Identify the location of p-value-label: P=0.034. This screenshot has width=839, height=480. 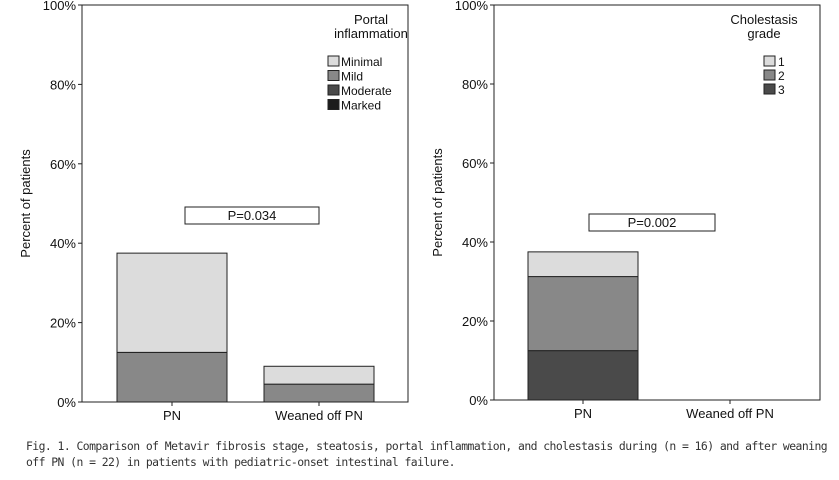
(252, 215).